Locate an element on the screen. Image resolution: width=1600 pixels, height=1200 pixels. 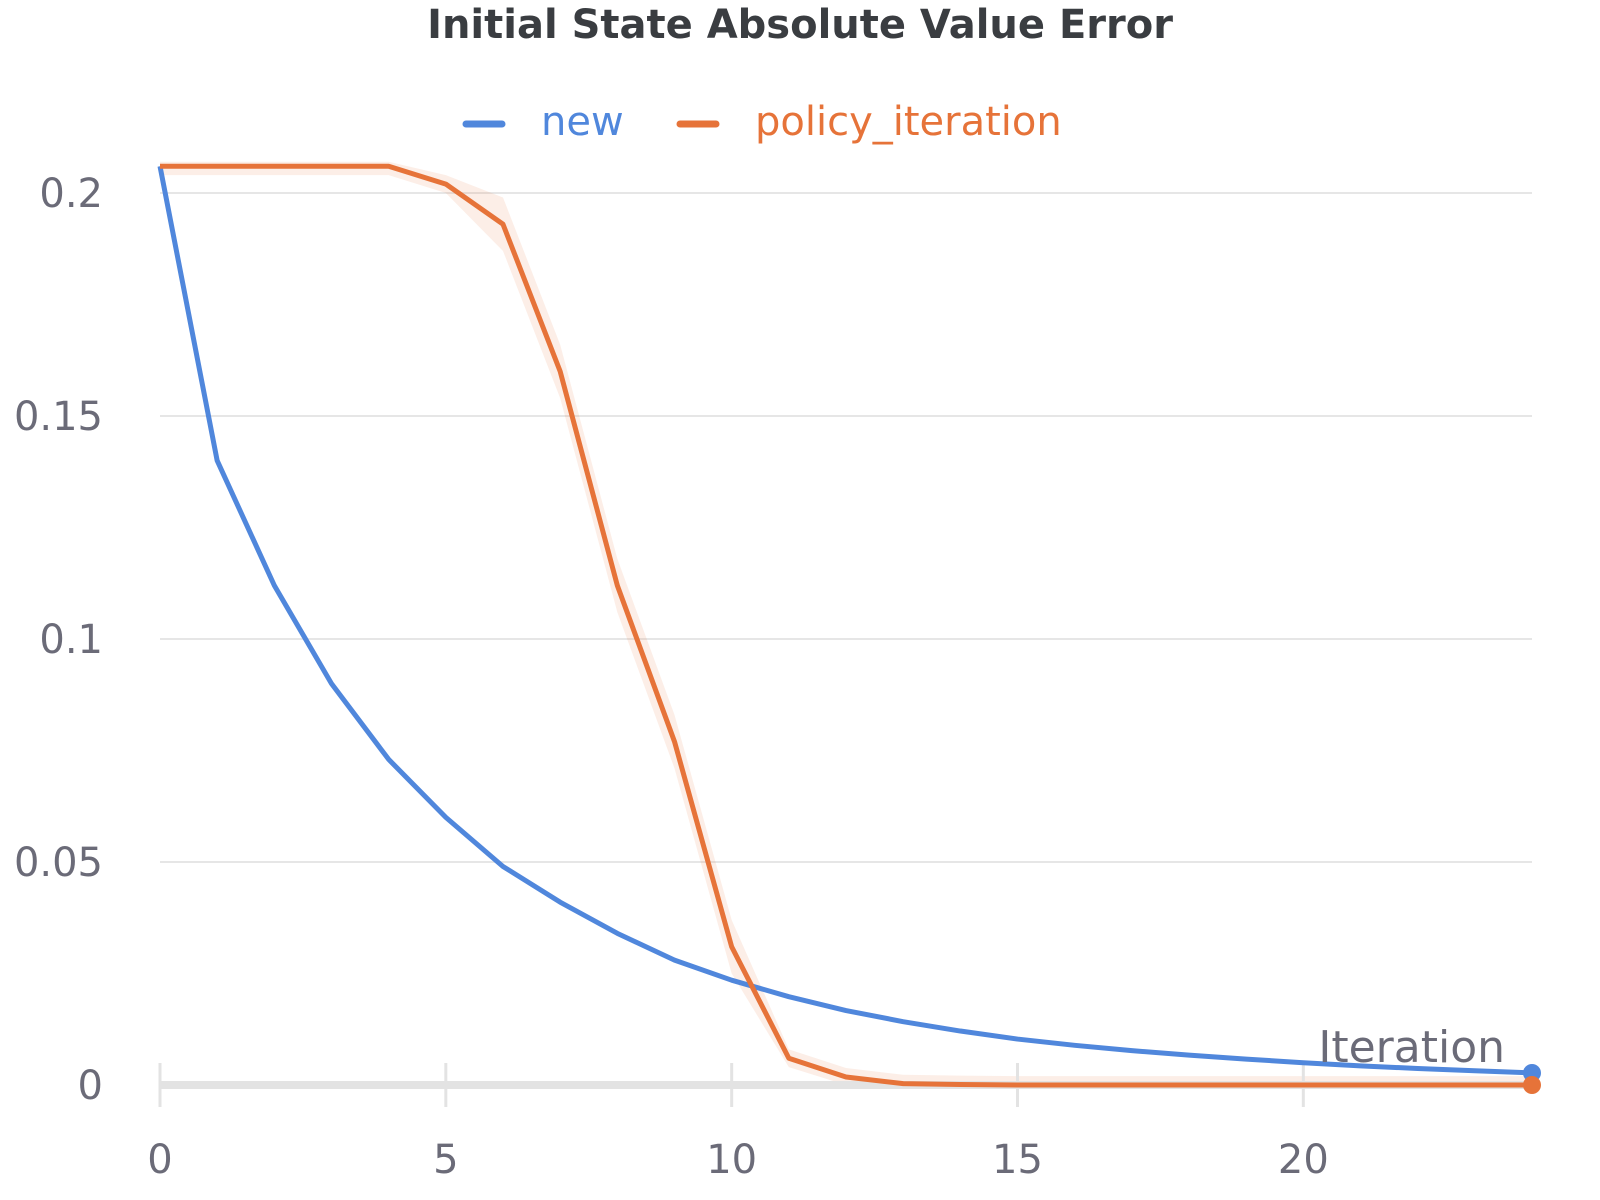
legend-item-new: new is located at coordinates (543, 122).